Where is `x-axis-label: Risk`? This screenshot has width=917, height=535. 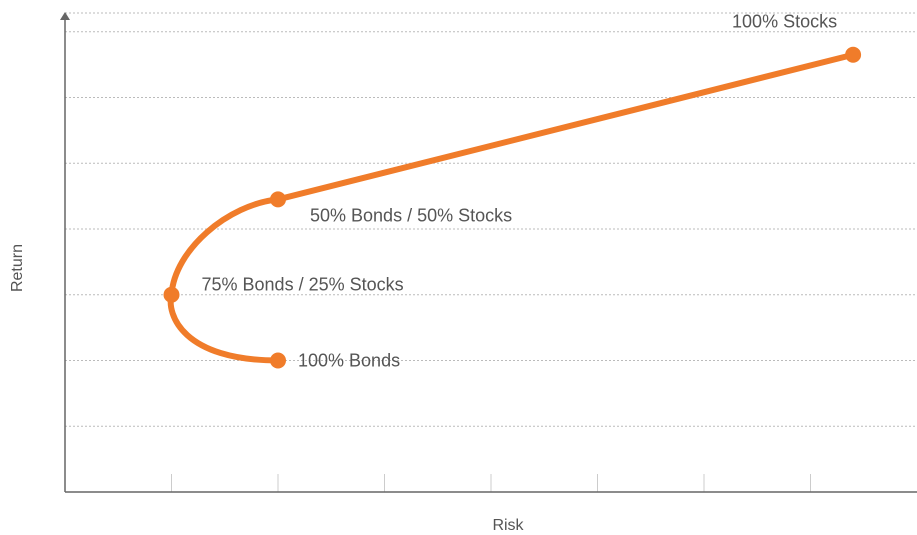 x-axis-label: Risk is located at coordinates (508, 525).